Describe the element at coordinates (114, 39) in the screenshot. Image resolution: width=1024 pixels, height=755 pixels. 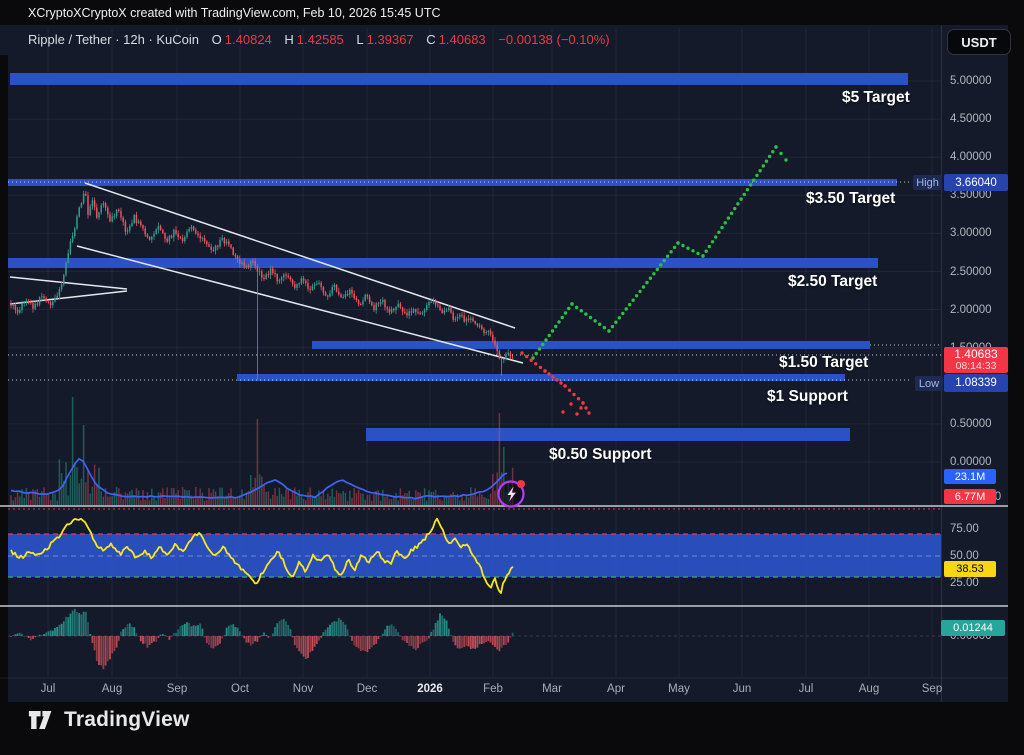
I see `symbol-title: Ripple / Tether · 12h · KuCoin` at that location.